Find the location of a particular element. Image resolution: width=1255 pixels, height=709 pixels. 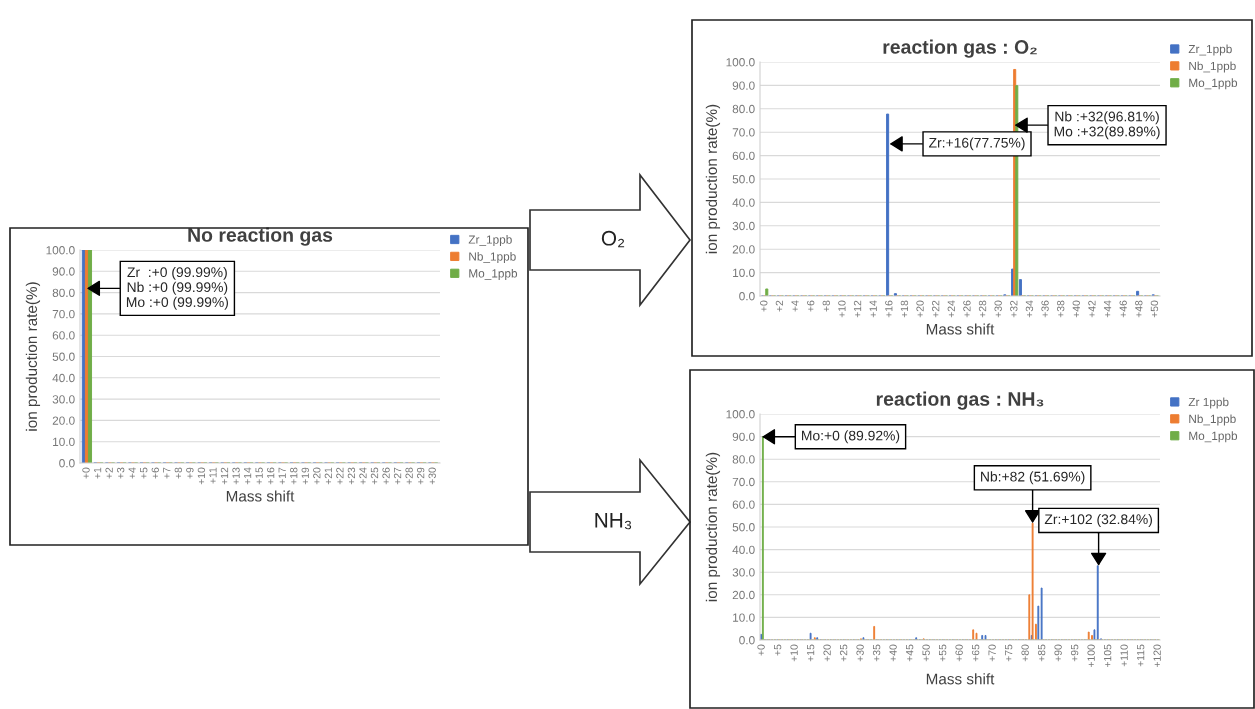

x-tick-label: +105 is located at coordinates (1107, 656).